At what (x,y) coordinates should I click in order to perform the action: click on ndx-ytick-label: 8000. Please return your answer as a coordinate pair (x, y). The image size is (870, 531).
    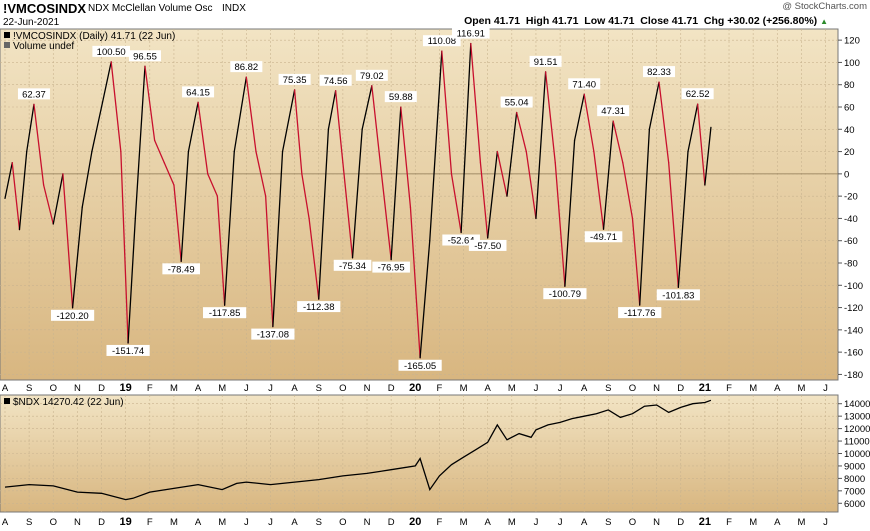
    Looking at the image, I should click on (854, 479).